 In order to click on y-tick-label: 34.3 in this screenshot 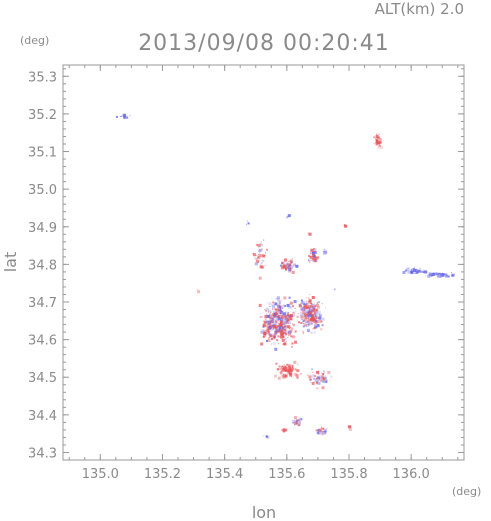, I will do `click(42, 453)`.